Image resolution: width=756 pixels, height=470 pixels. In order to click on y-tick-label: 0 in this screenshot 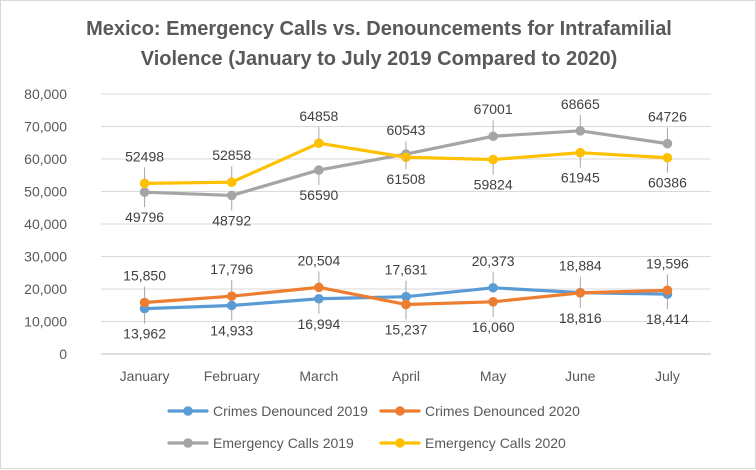, I will do `click(63, 354)`.